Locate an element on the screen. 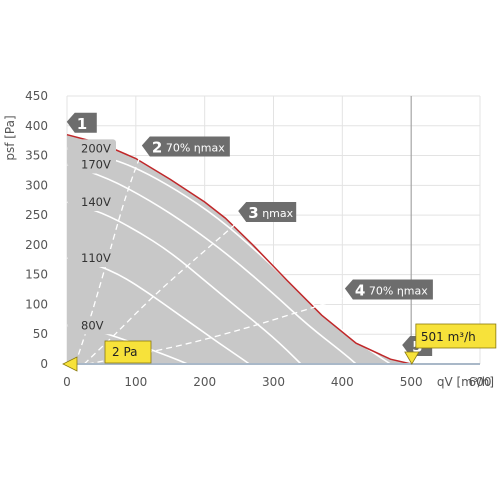  x-tick-label: 400 is located at coordinates (342, 382).